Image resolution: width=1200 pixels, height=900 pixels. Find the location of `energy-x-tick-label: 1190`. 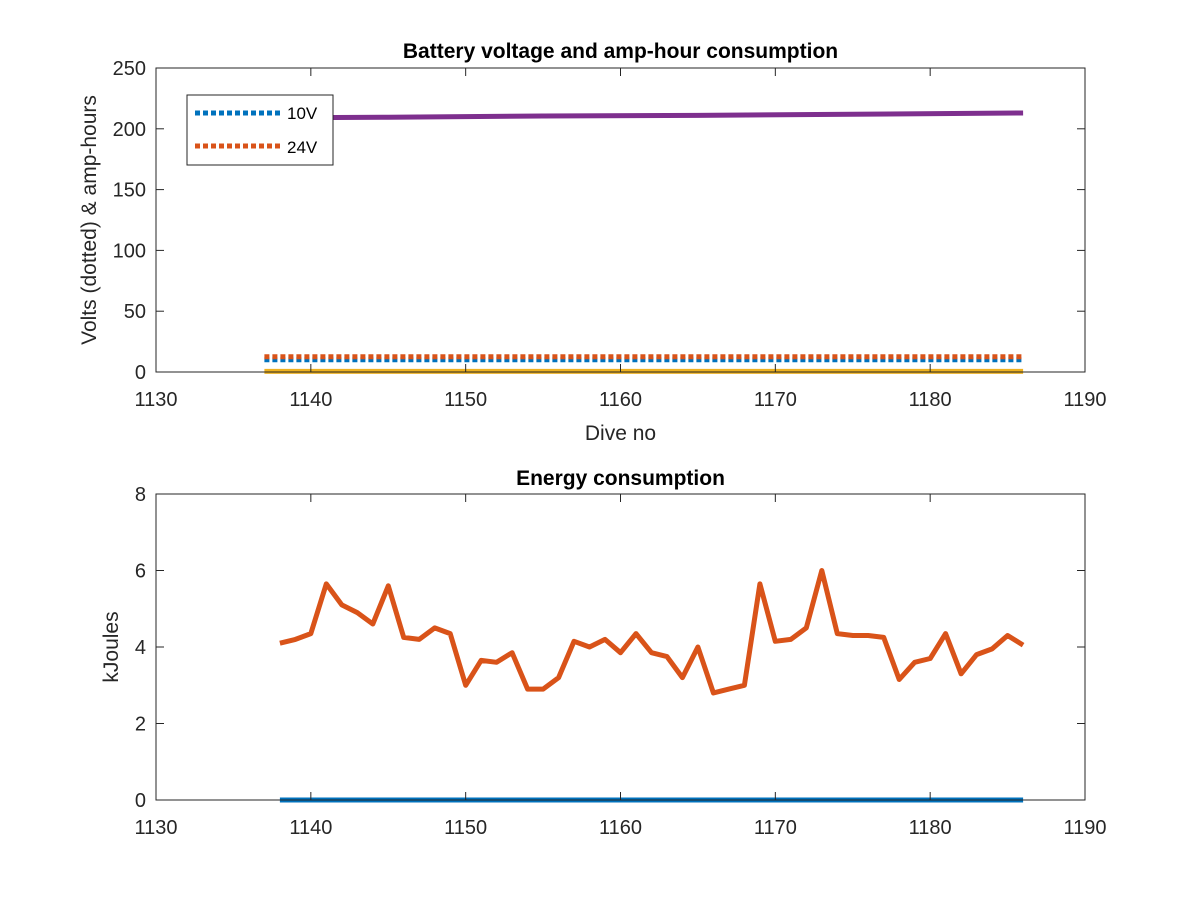

energy-x-tick-label: 1190 is located at coordinates (1084, 828).